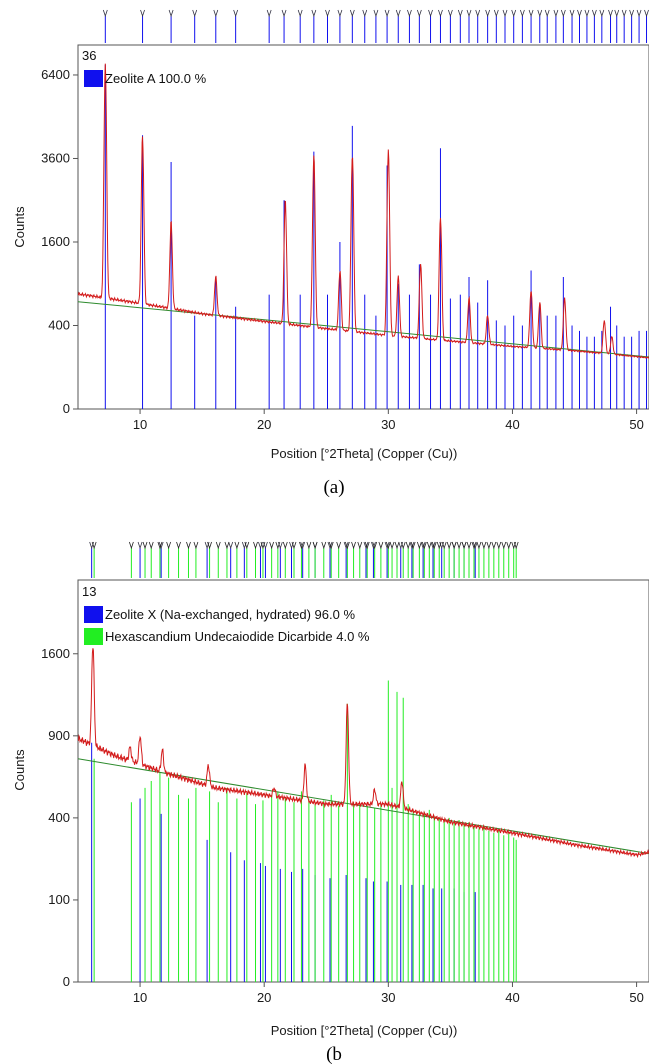 Image resolution: width=649 pixels, height=1064 pixels. What do you see at coordinates (375, 26) in the screenshot?
I see `panel-a-reference-marker-strip` at bounding box center [375, 26].